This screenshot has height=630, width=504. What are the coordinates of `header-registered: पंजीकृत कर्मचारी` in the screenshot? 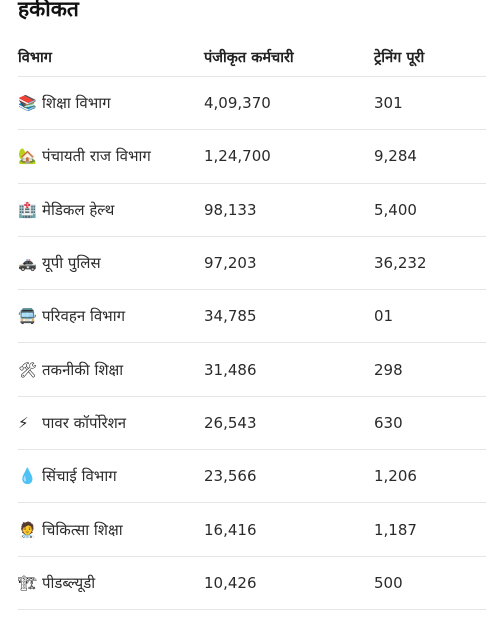 It's located at (249, 58).